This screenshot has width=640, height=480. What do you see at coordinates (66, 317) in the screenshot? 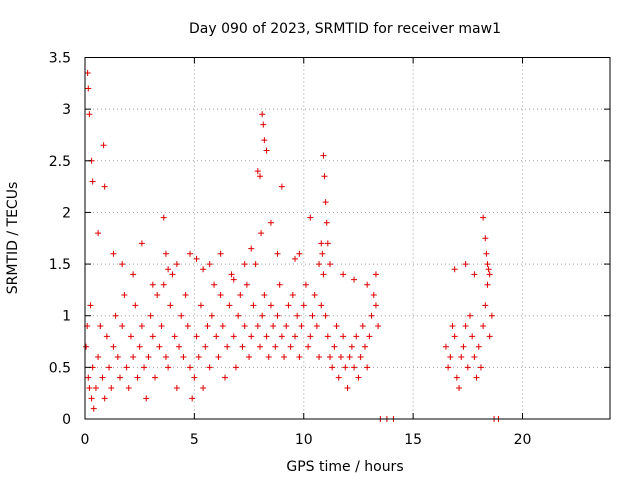
I see `y-tick-label: 1` at bounding box center [66, 317].